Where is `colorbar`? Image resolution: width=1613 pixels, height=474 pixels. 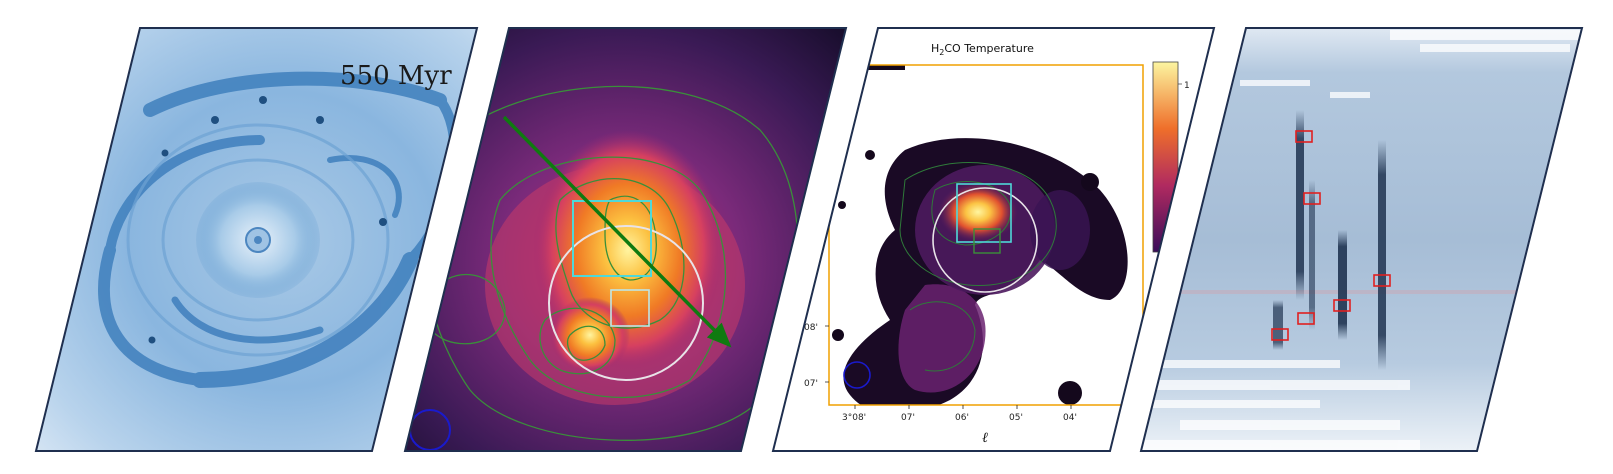
colorbar is located at coordinates (1165, 157).